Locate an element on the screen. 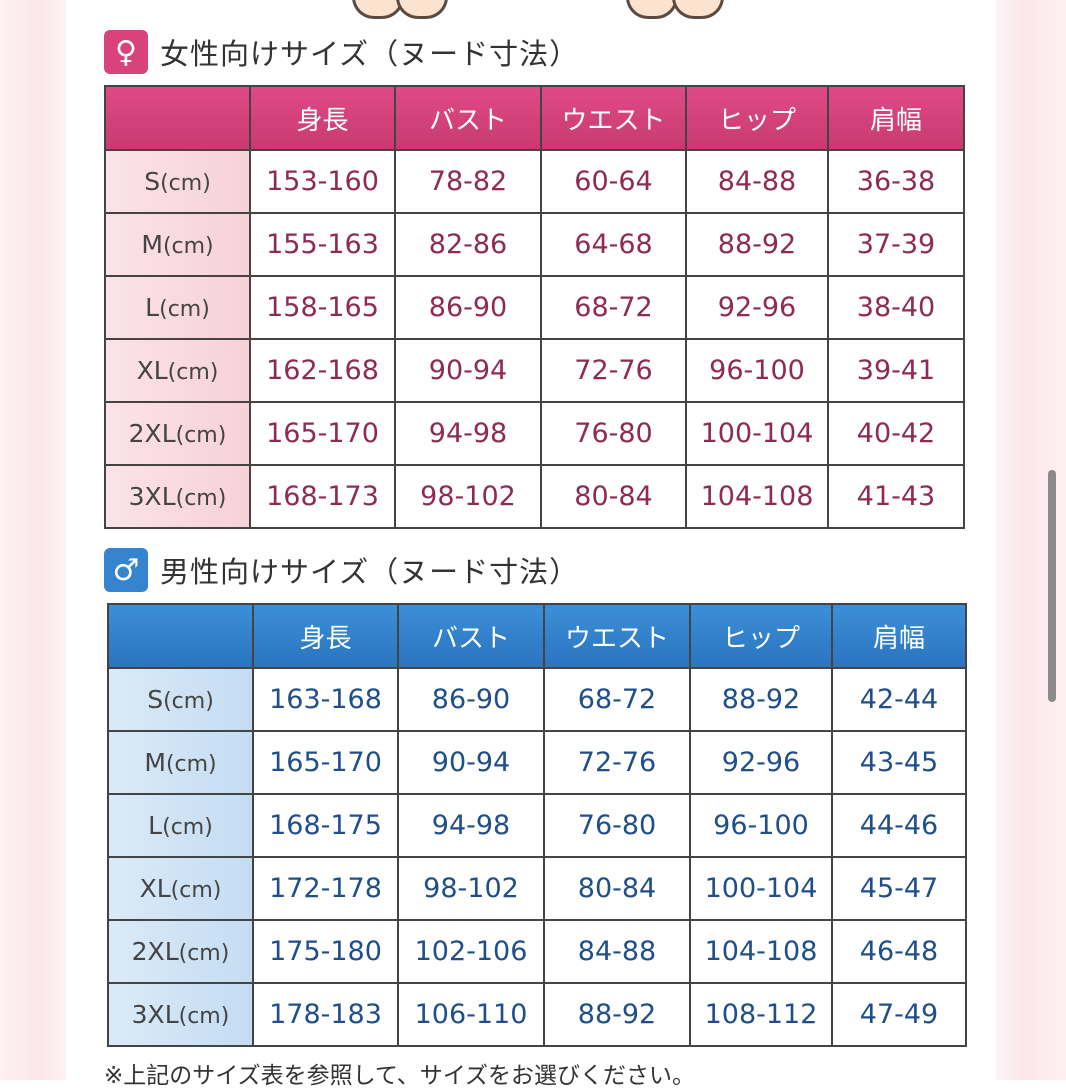 This screenshot has width=1066, height=1090. value-height: 153-160 is located at coordinates (322, 181).